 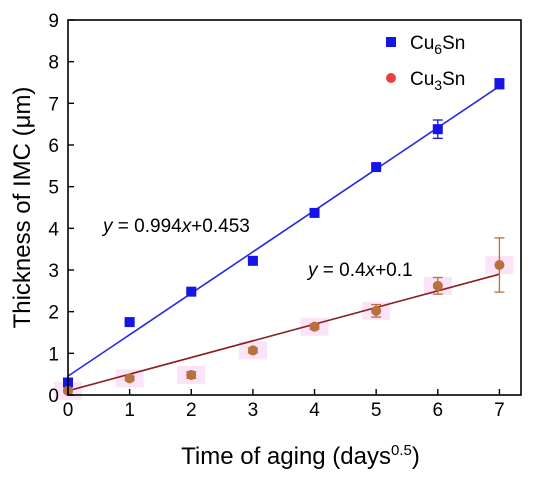 I want to click on y-tick-label: 8, so click(x=53, y=63).